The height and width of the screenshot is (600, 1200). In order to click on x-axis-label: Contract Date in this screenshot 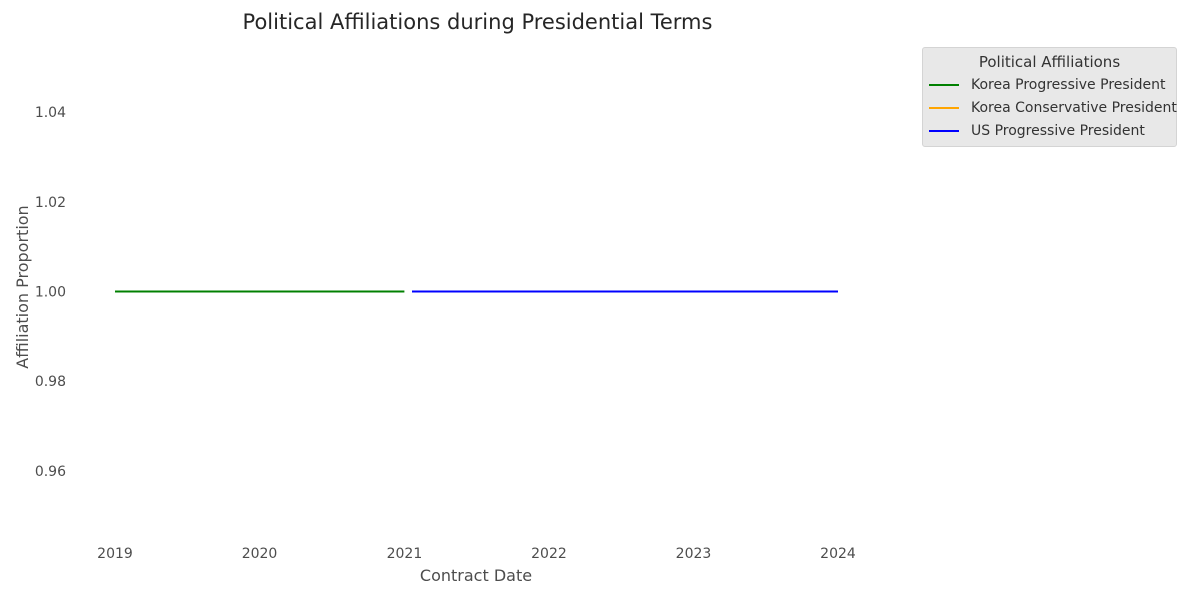, I will do `click(476, 575)`.